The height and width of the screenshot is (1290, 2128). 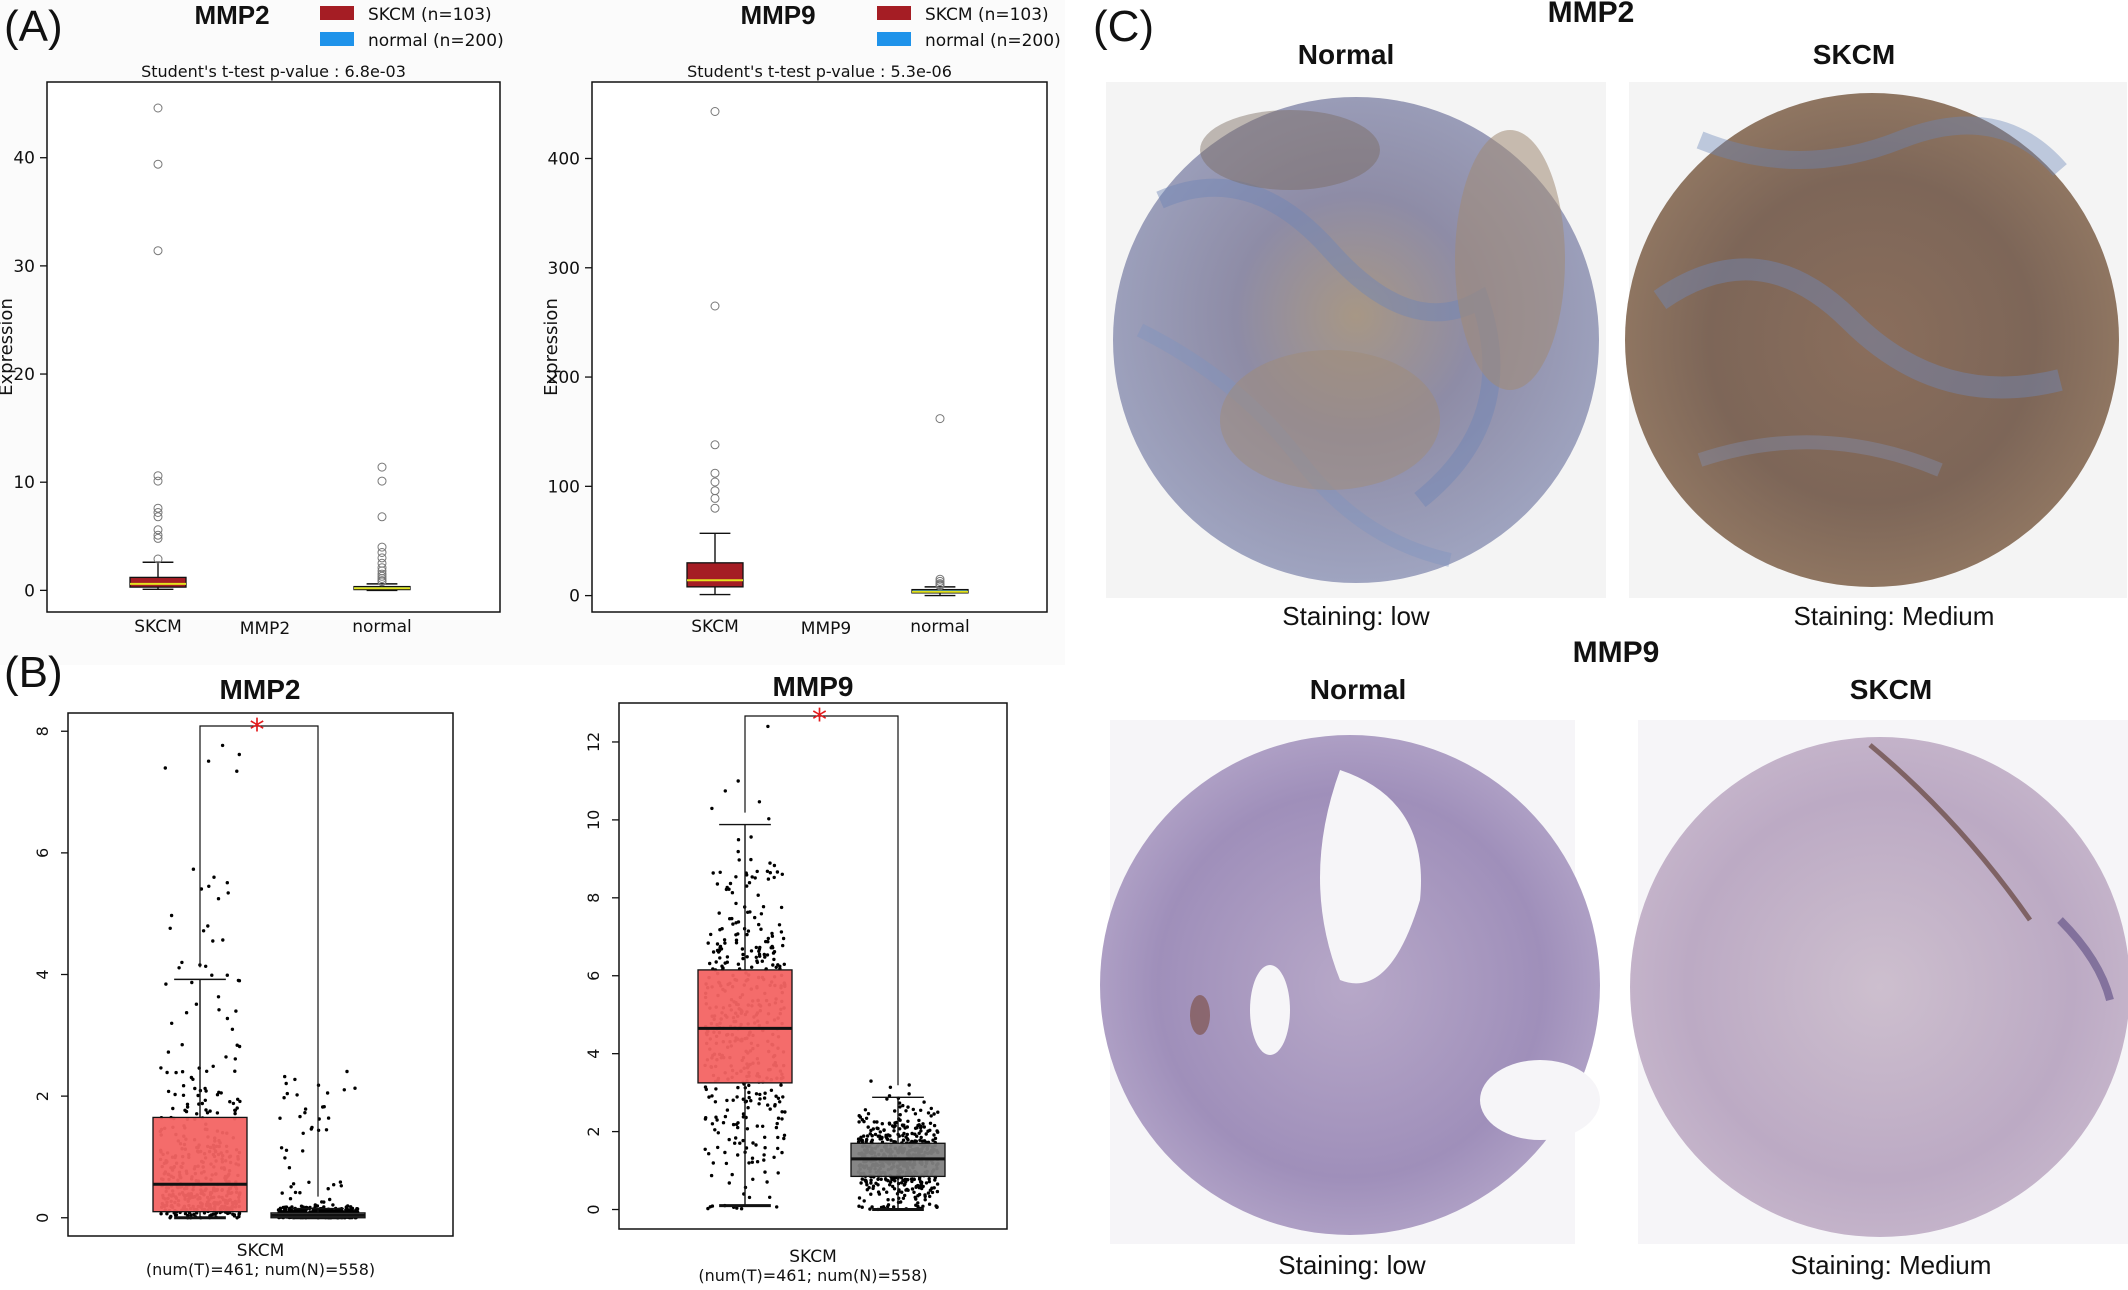 What do you see at coordinates (257, 730) in the screenshot?
I see `significance-star: *` at bounding box center [257, 730].